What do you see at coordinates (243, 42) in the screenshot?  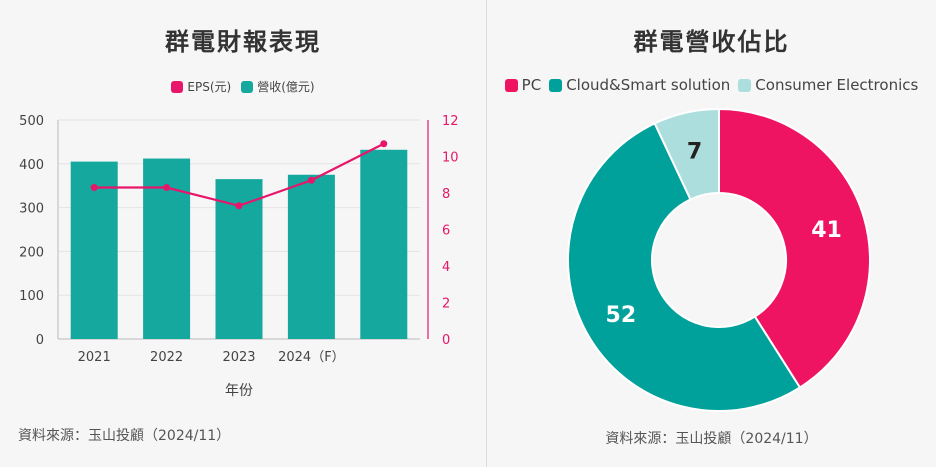 I see `financial-chart-title: 群電財報表現` at bounding box center [243, 42].